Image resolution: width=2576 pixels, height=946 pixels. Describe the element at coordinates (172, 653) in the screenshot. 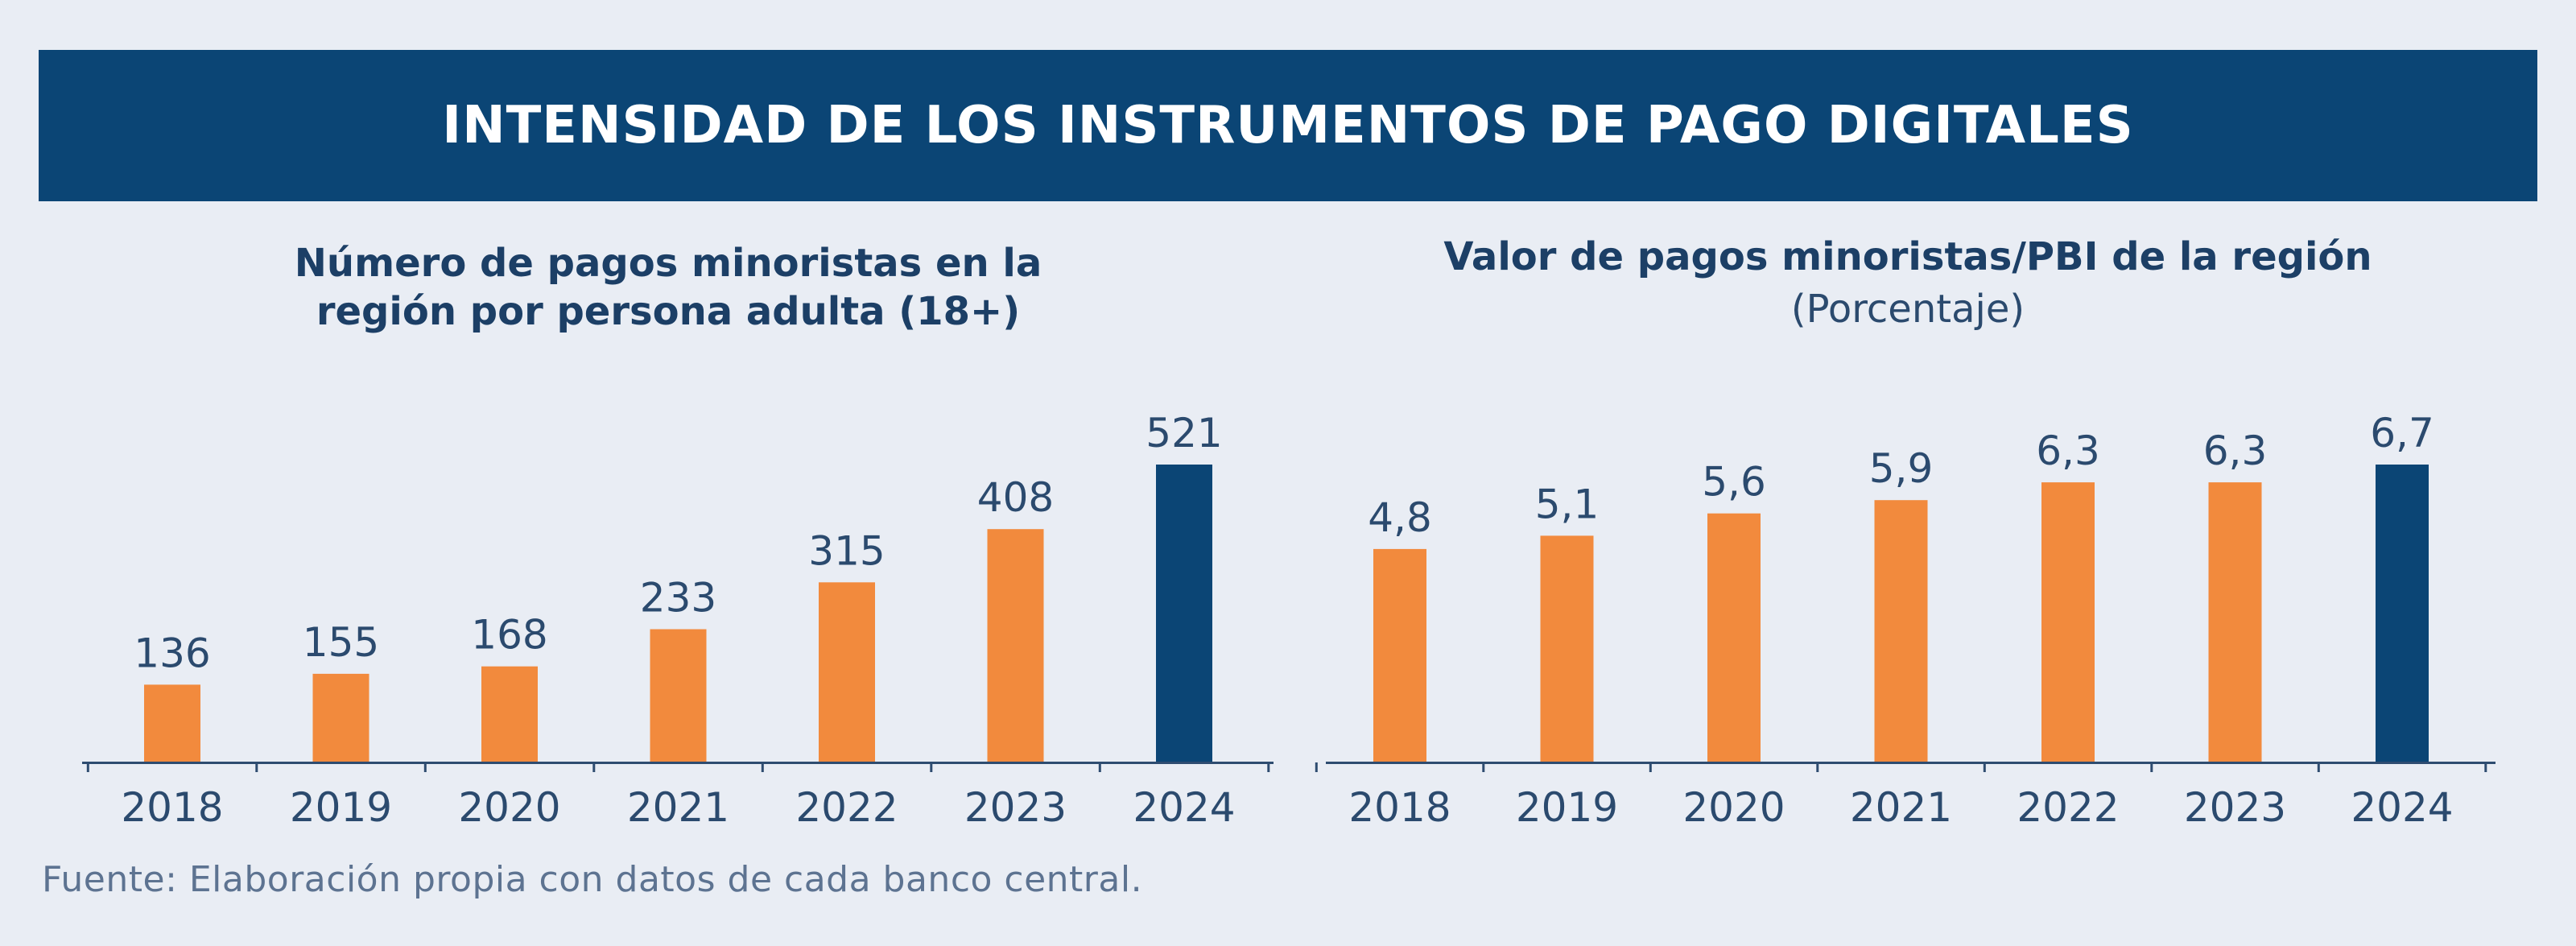

I see `left-data-label-2018: 136` at that location.